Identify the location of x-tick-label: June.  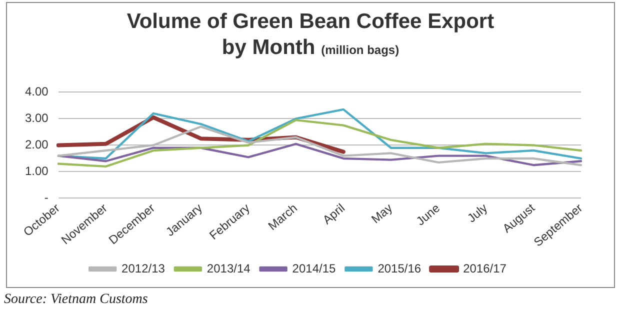
(428, 214).